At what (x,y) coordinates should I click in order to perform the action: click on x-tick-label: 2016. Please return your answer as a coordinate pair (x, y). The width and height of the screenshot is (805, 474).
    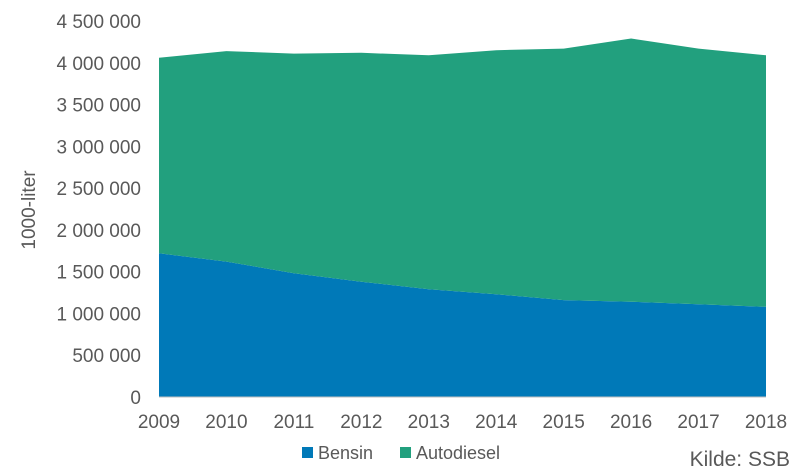
    Looking at the image, I should click on (631, 422).